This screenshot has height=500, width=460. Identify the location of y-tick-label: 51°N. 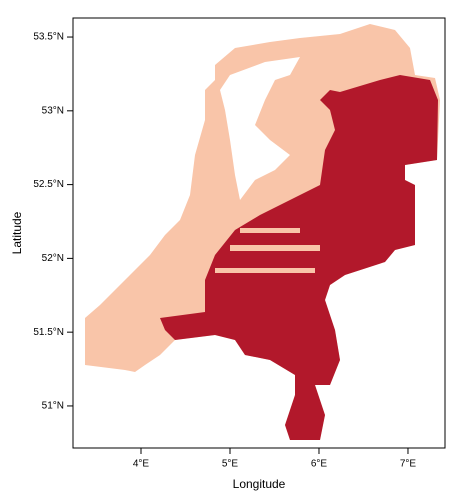
(53, 406).